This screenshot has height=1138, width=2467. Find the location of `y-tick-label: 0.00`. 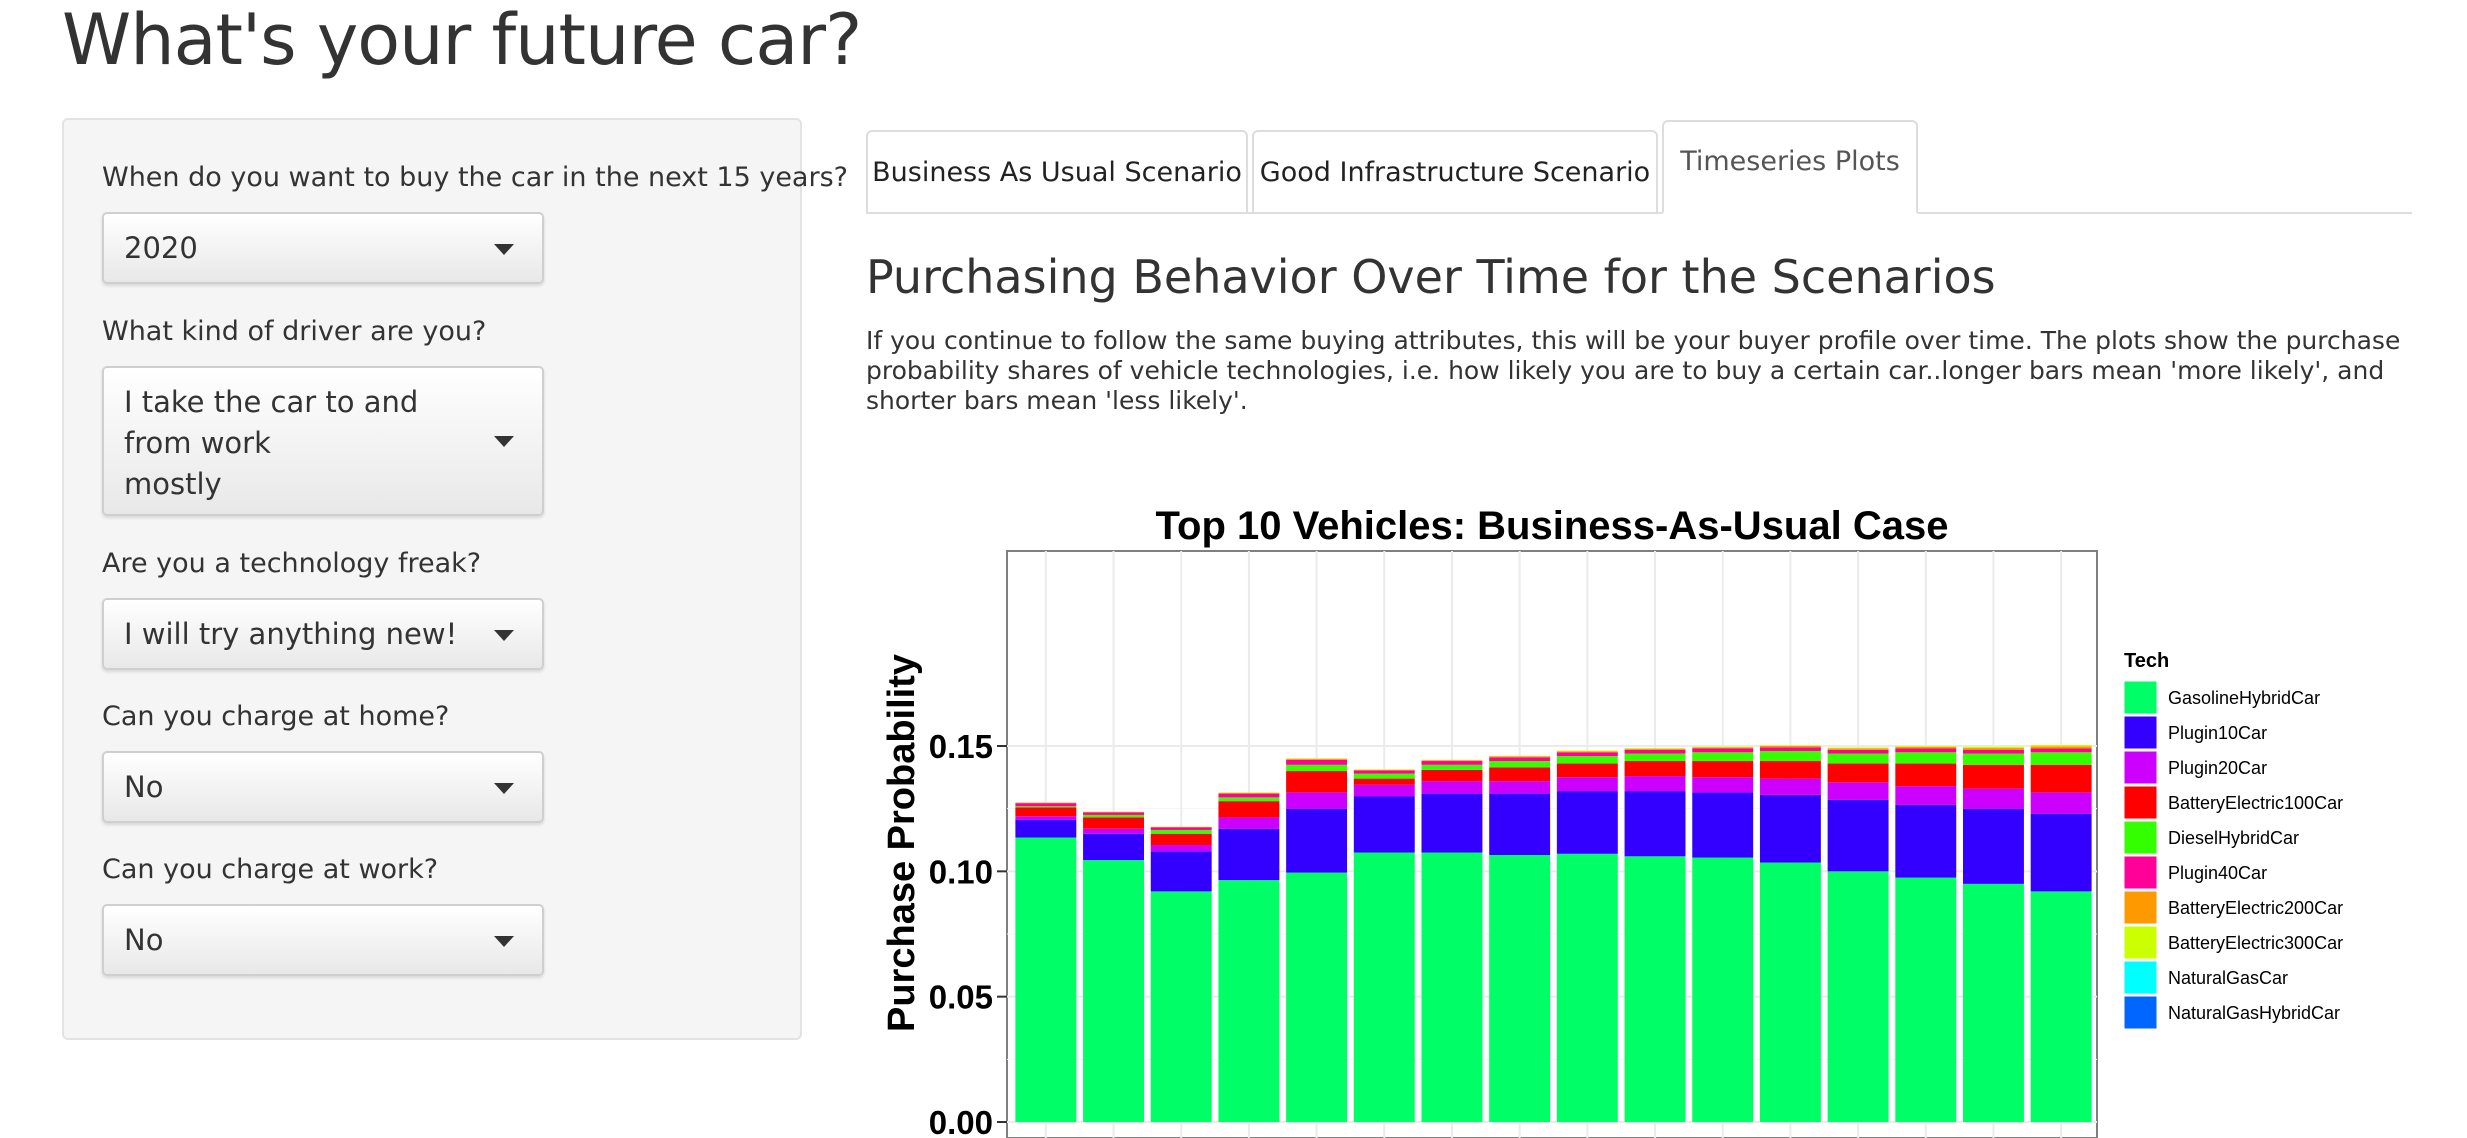

y-tick-label: 0.00 is located at coordinates (961, 1121).